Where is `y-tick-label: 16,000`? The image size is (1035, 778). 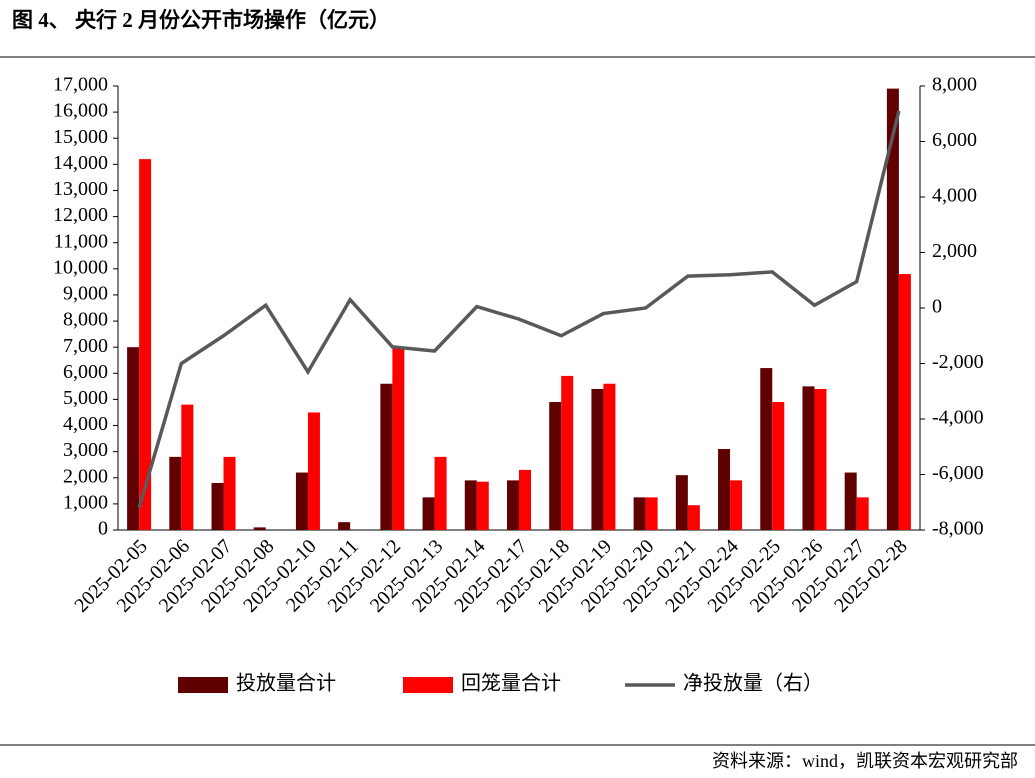
y-tick-label: 16,000 is located at coordinates (80, 111).